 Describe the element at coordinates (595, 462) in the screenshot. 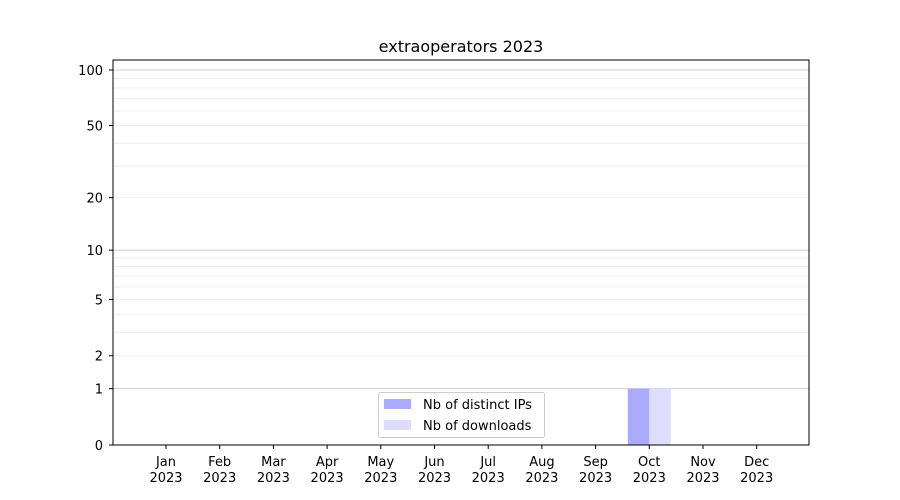

I see `x-tick-label-month: Sep` at that location.